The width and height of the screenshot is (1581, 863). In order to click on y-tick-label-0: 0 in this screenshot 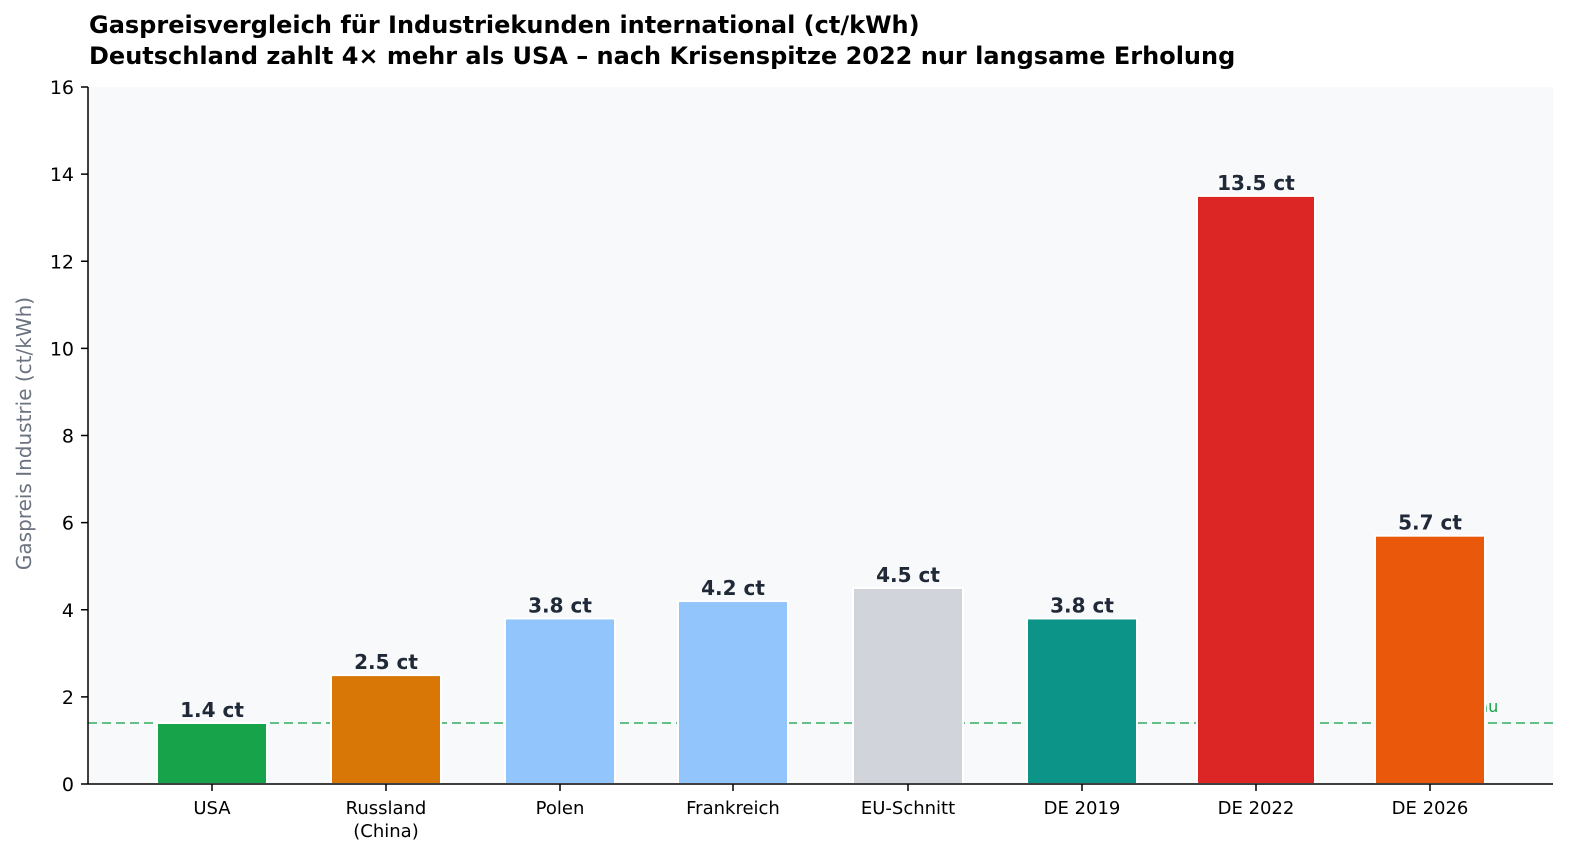, I will do `click(68, 785)`.